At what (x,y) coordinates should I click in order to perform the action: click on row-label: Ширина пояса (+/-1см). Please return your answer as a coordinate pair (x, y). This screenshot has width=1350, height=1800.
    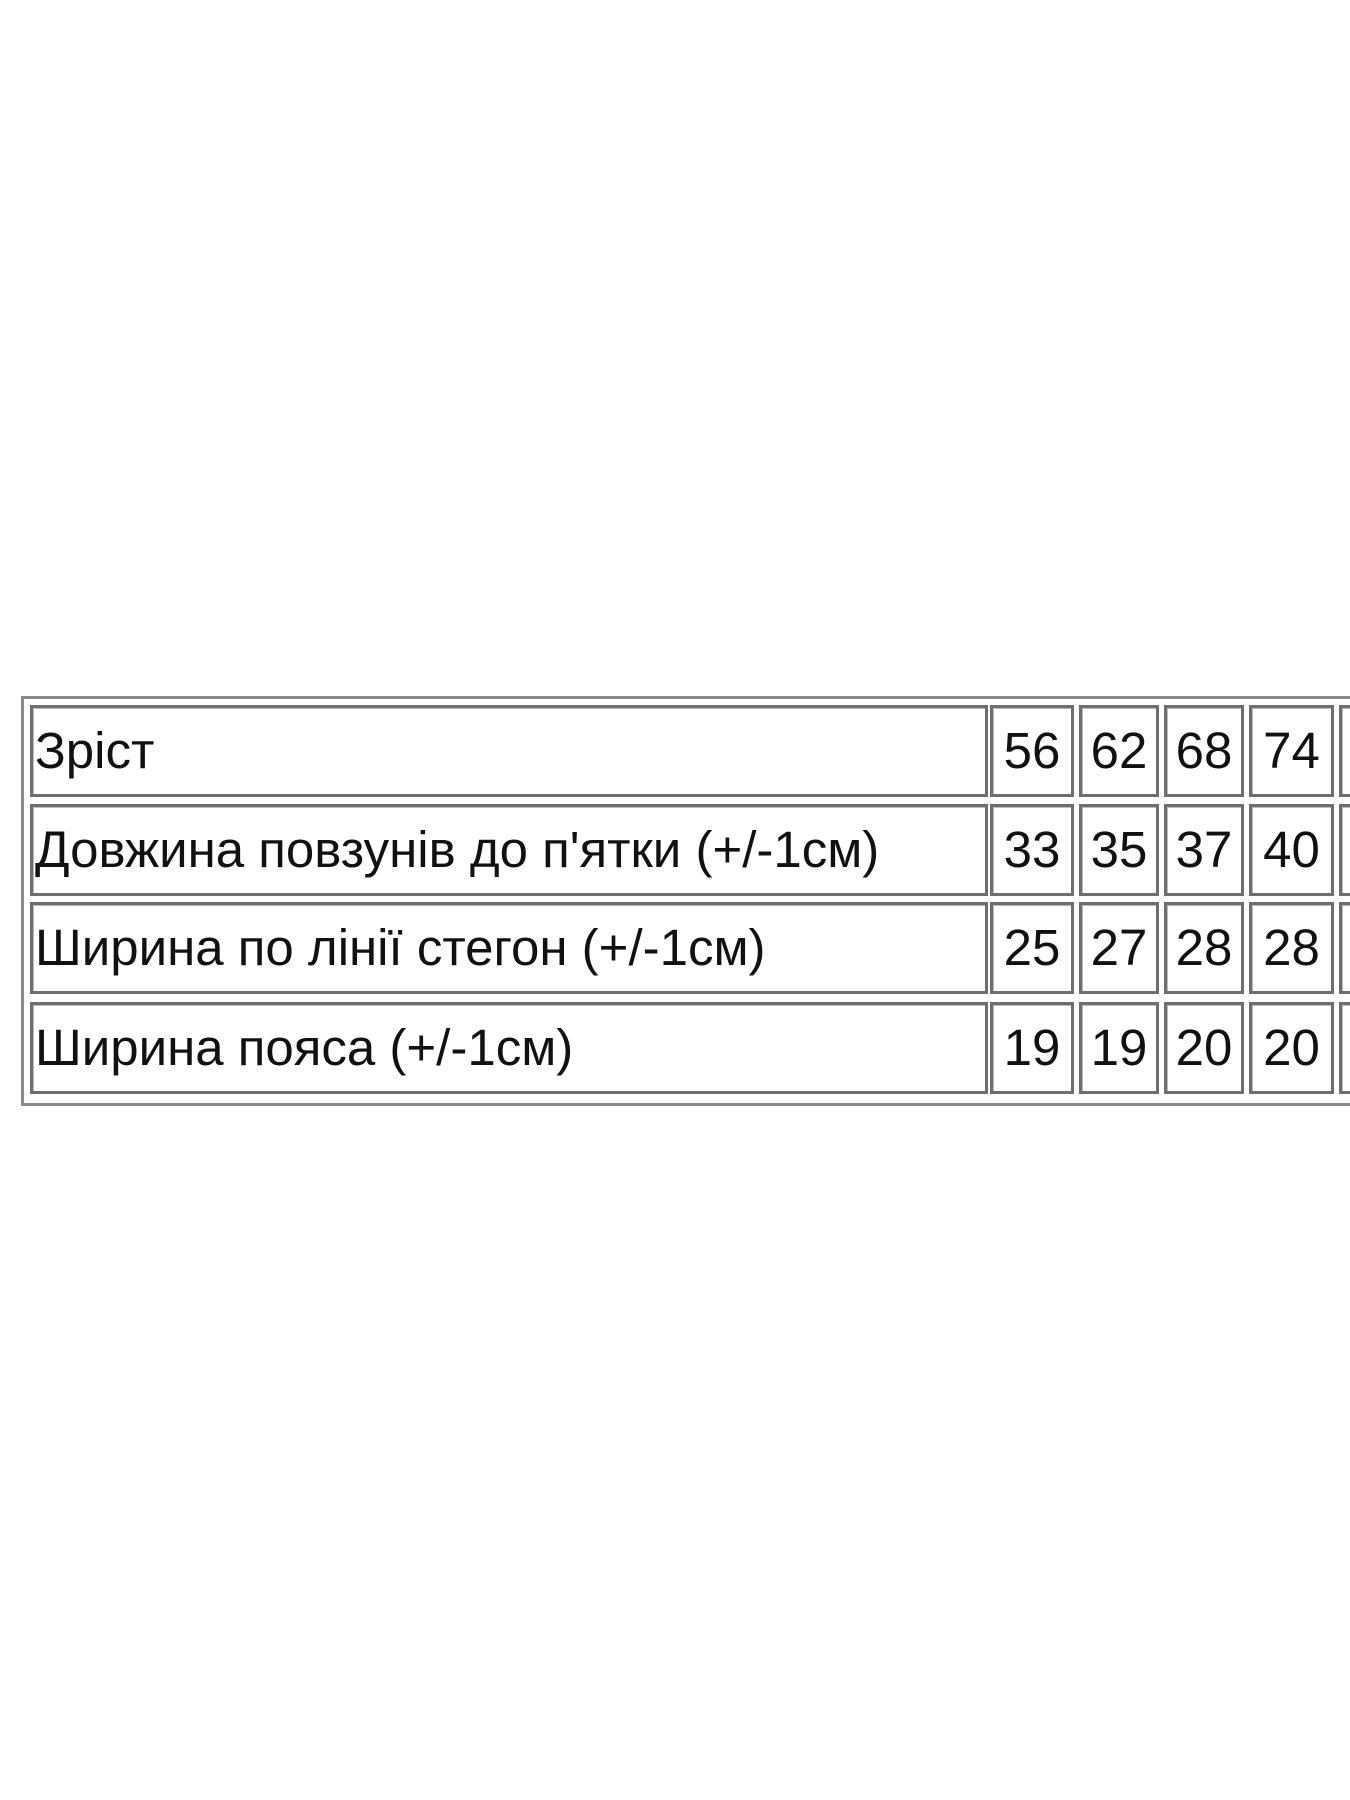
    Looking at the image, I should click on (509, 1048).